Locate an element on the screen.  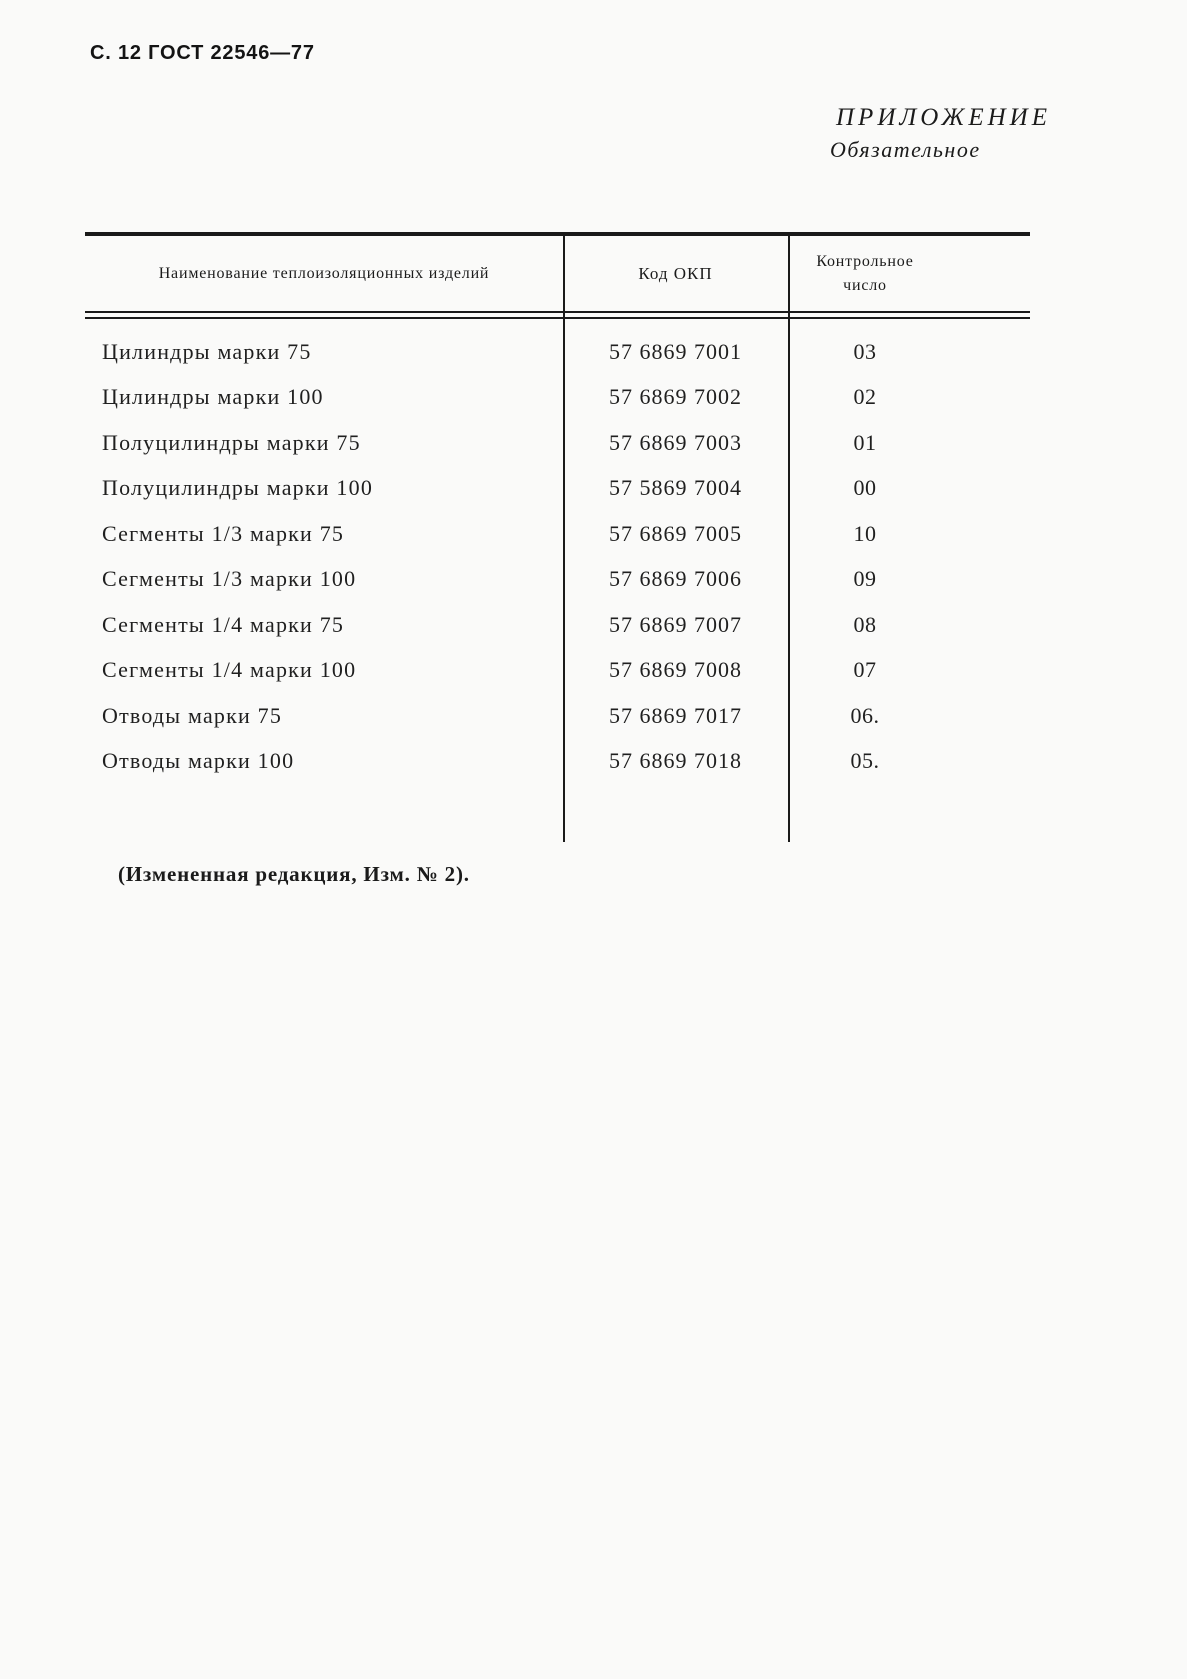
product-name: Сегменты 1/3 марки 100 is located at coordinates (229, 579).